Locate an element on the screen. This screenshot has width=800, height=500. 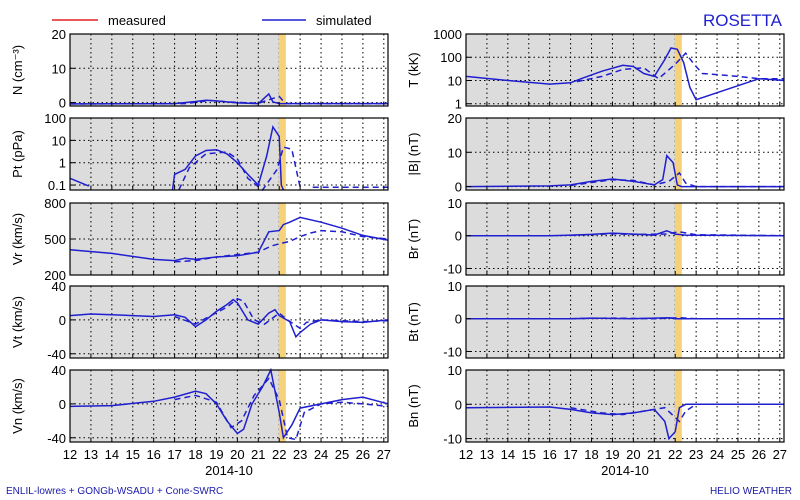
y-tick-label: 1 is located at coordinates (458, 104).